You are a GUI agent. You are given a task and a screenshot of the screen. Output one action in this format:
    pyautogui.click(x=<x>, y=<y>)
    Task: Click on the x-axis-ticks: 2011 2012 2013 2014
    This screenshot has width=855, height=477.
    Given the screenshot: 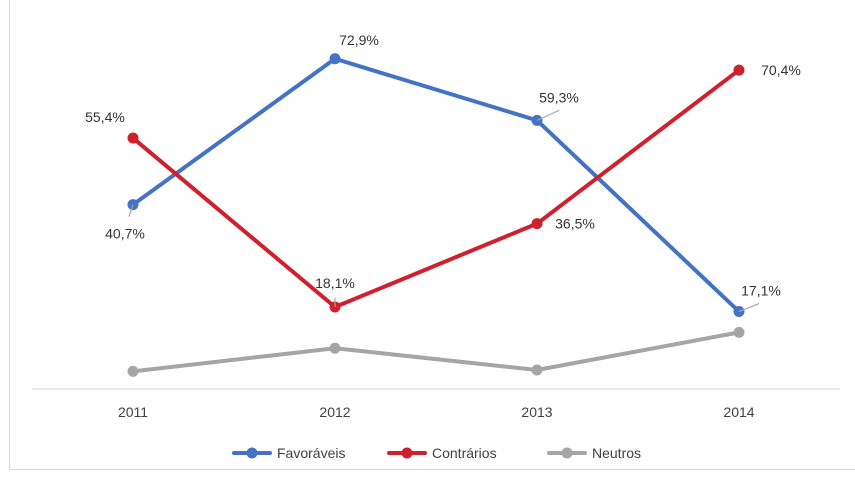 What is the action you would take?
    pyautogui.click(x=436, y=412)
    